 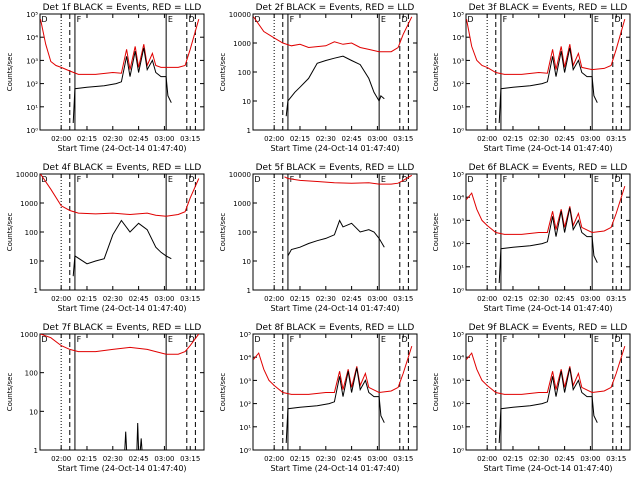 I want to click on panel-title: Det 8f BLACK = Events, RED = LLD, so click(x=335, y=328).